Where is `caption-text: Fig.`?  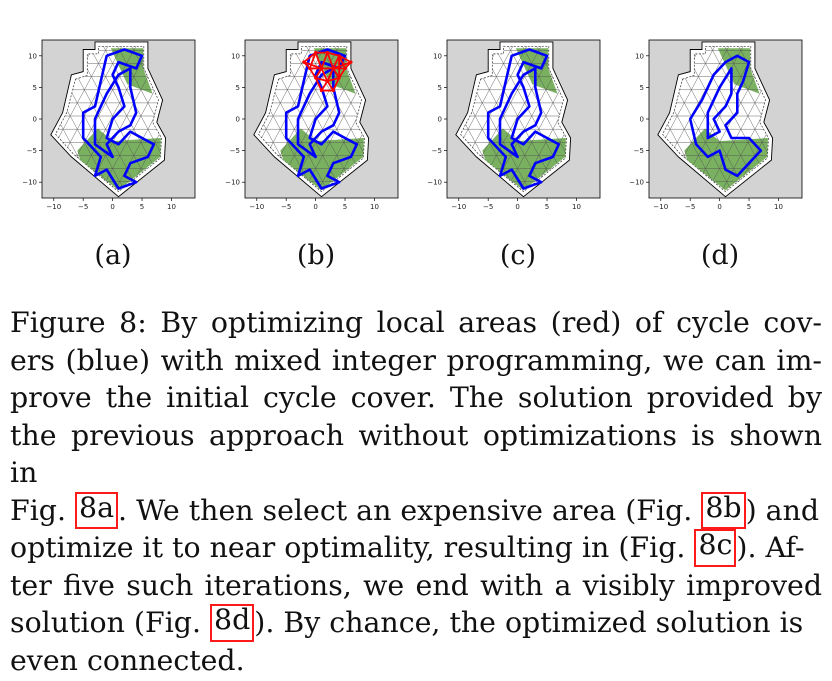
caption-text: Fig. is located at coordinates (43, 510).